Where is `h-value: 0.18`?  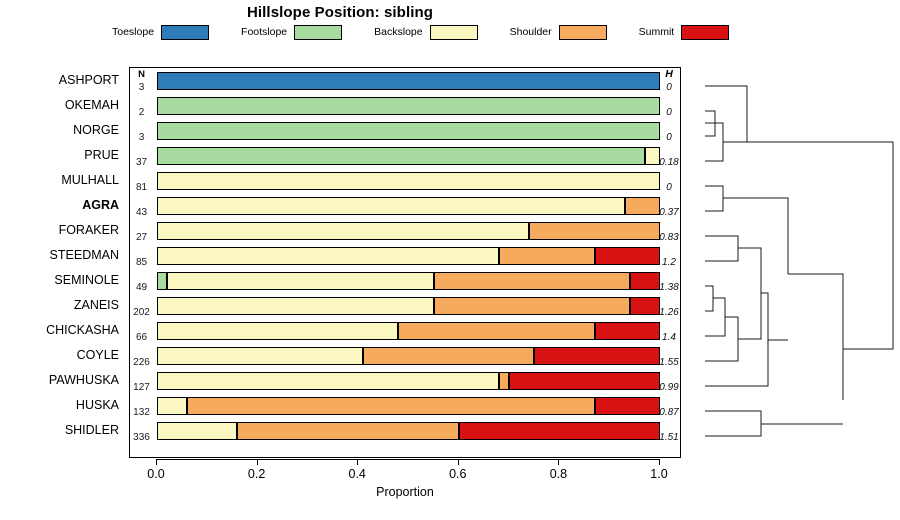
h-value: 0.18 is located at coordinates (669, 162).